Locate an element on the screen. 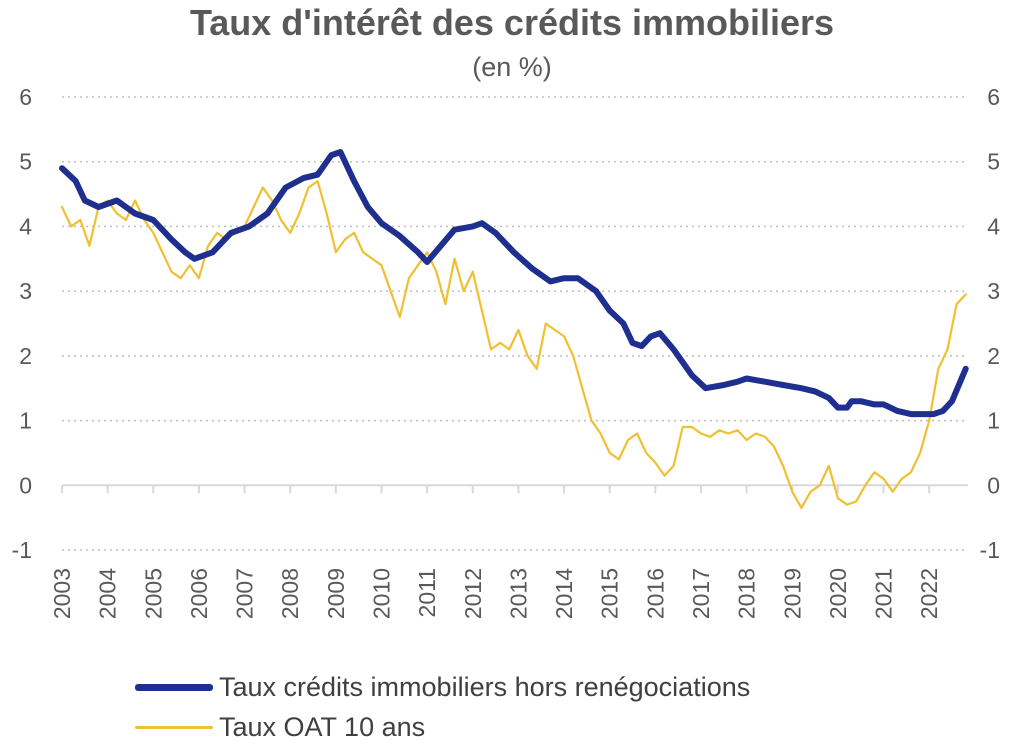  x-tick-label: 2020 is located at coordinates (838, 593).